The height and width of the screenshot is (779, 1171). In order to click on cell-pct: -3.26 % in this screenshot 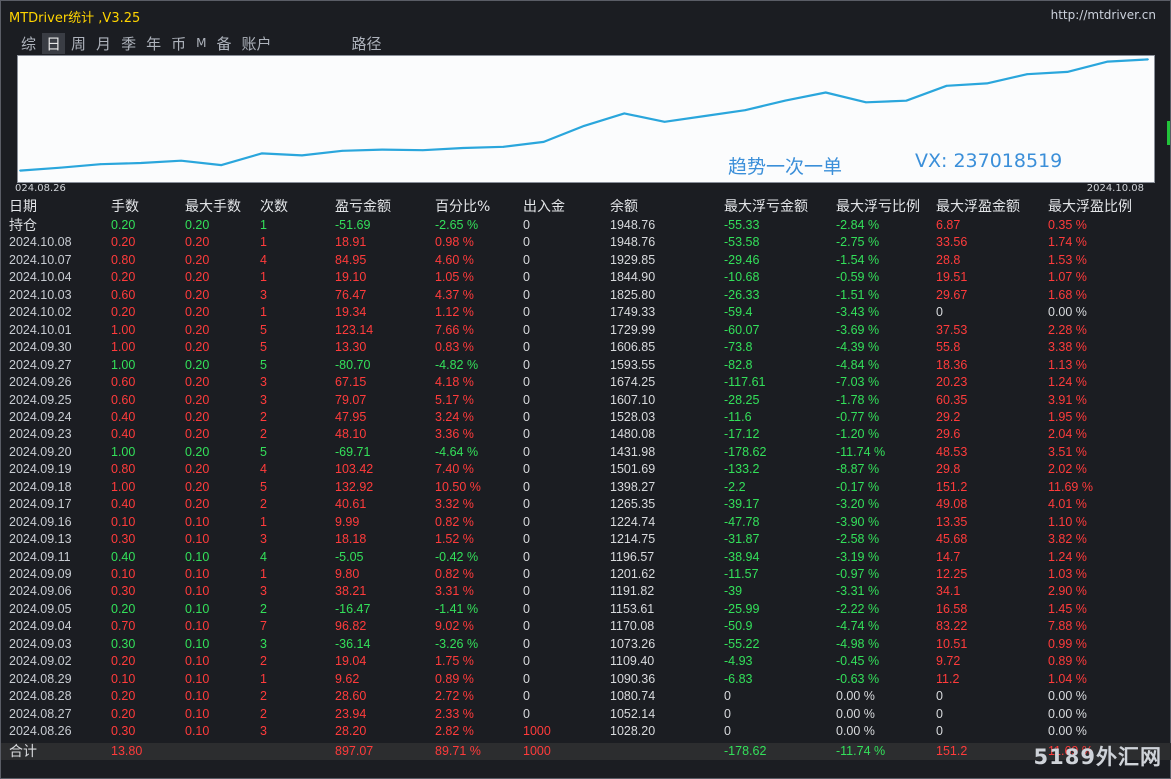, I will do `click(457, 643)`.